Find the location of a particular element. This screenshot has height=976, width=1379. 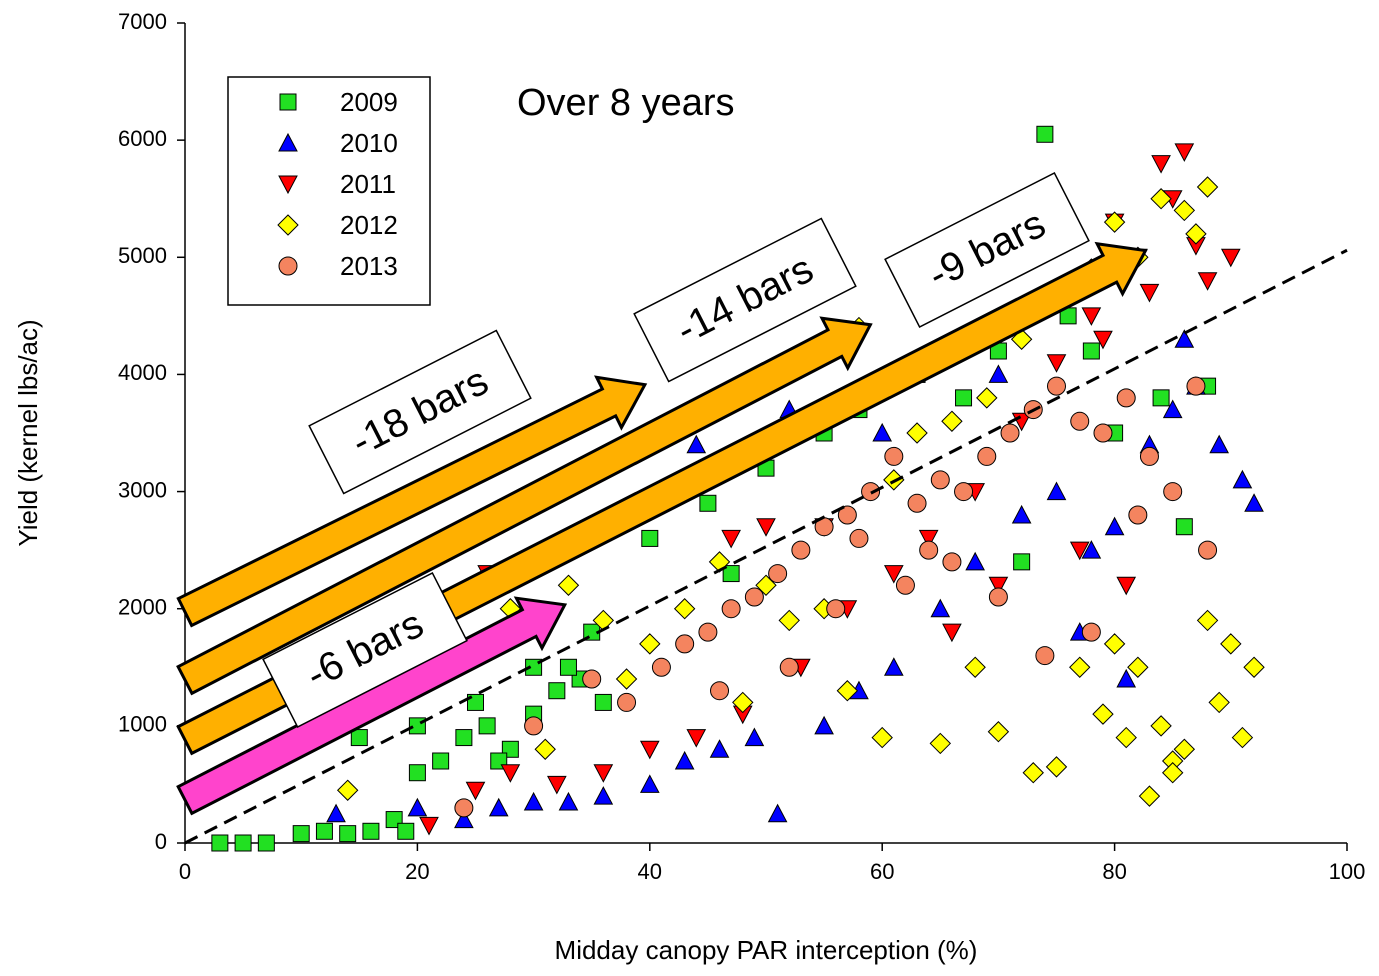

y-tick-label: 1000 is located at coordinates (142, 724).